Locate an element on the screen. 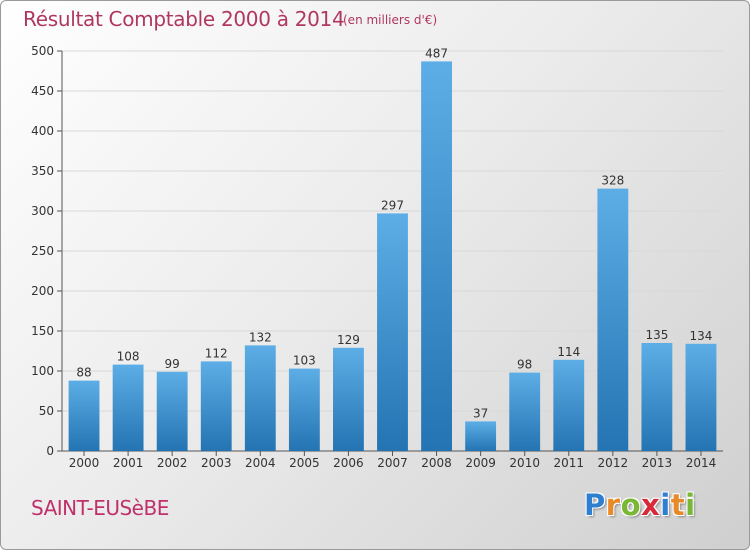 The image size is (750, 550). y-tick-label: 0 is located at coordinates (50, 451).